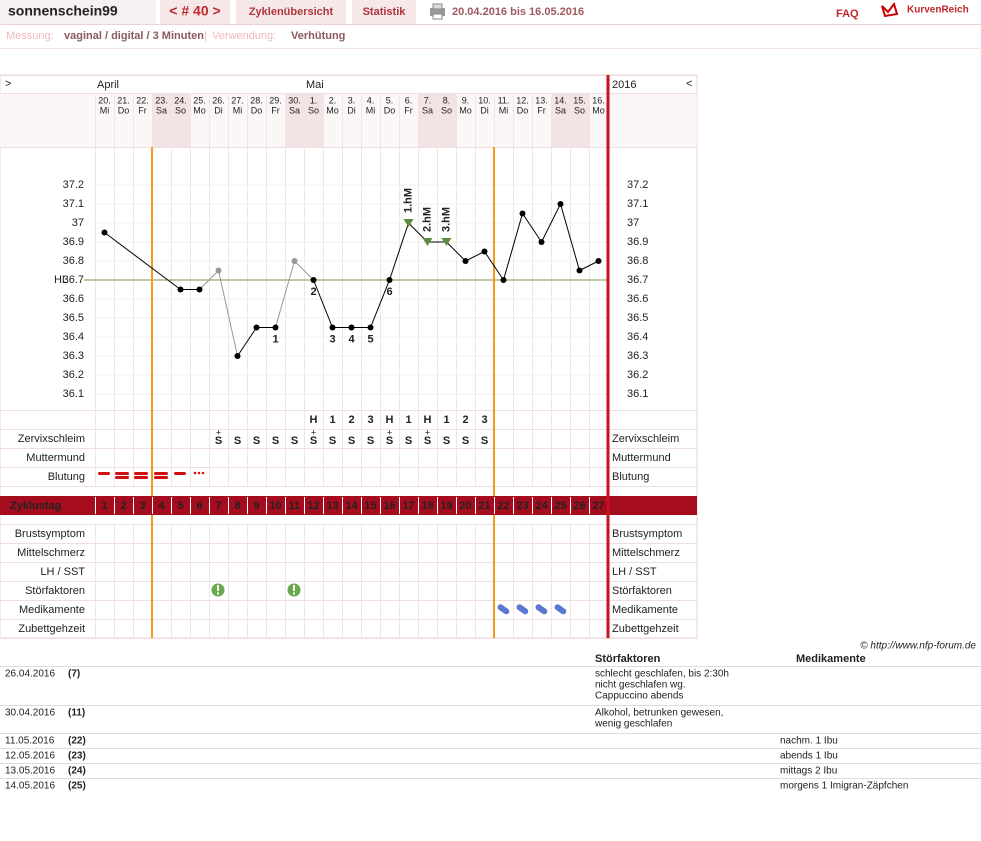  Describe the element at coordinates (295, 506) in the screenshot. I see `cycle-day: 11` at that location.